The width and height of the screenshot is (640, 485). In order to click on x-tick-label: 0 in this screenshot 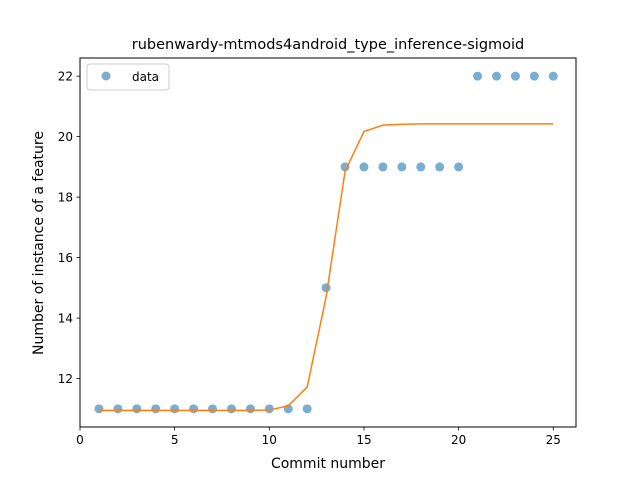, I will do `click(80, 440)`.